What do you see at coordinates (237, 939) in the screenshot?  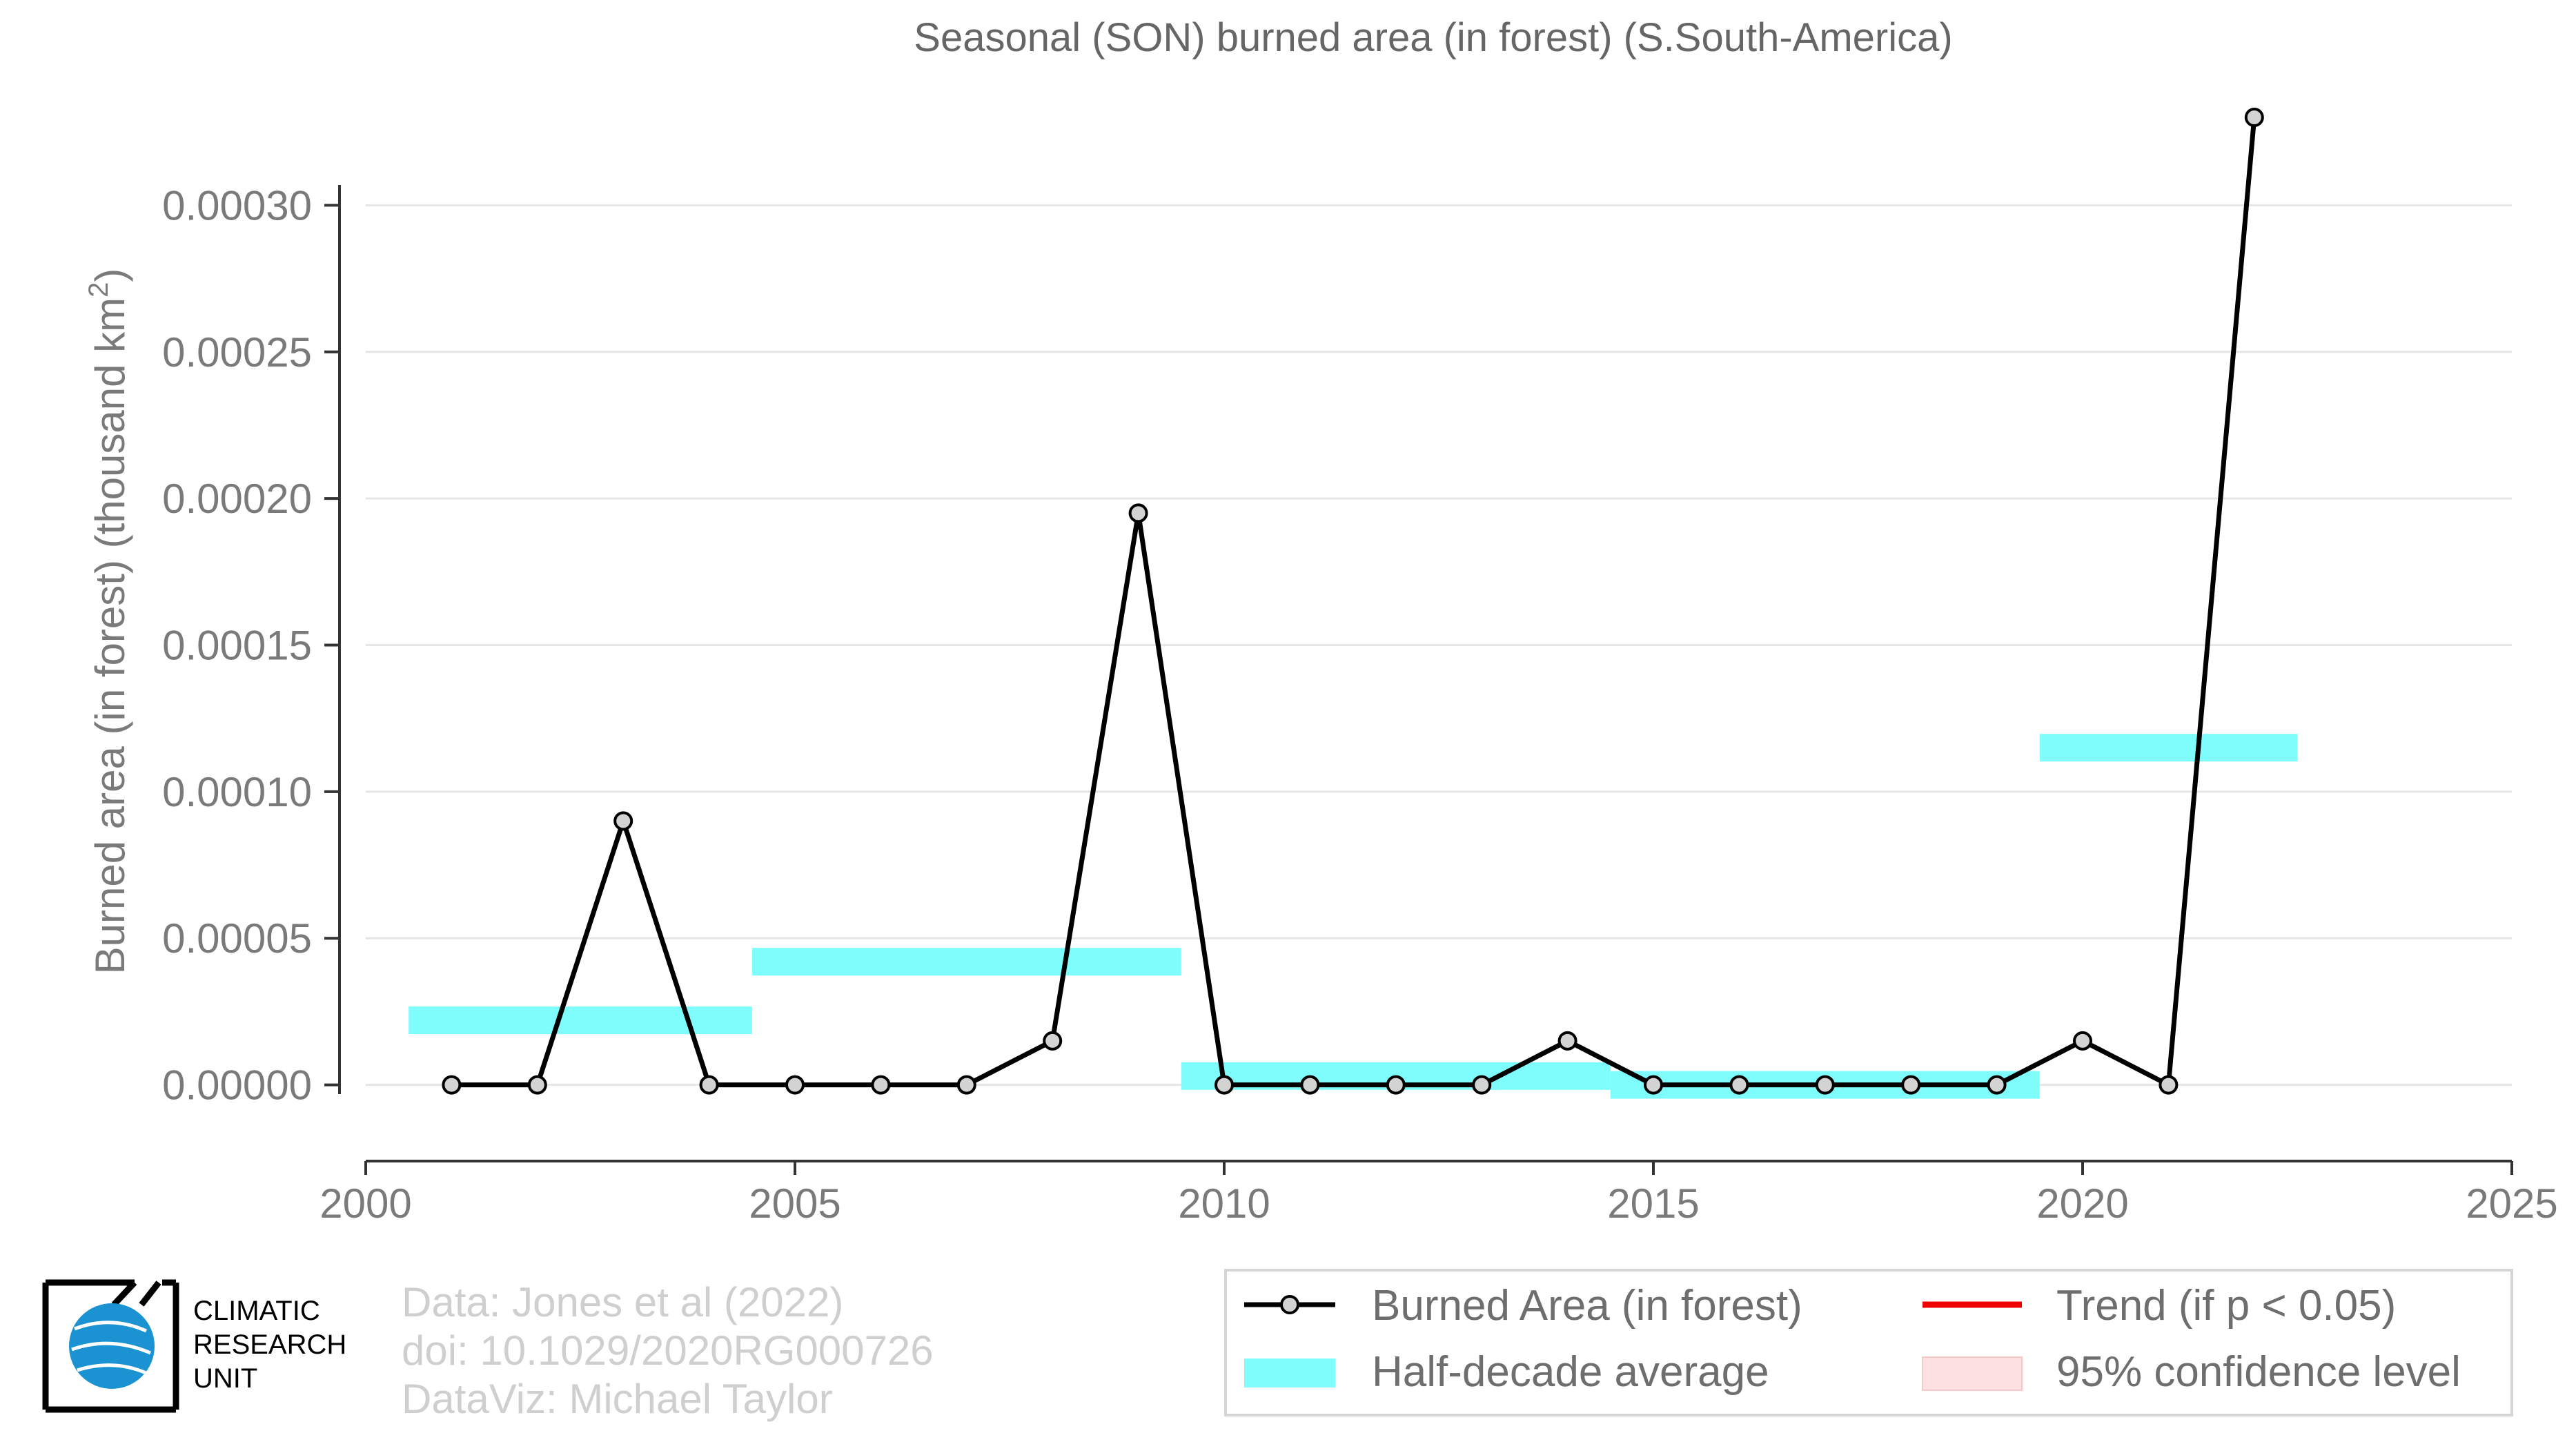 I see `y-tick-label: 0.00005` at bounding box center [237, 939].